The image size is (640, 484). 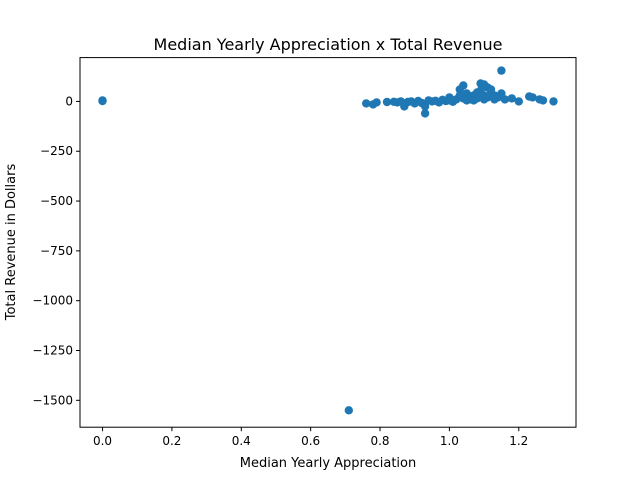 What do you see at coordinates (241, 441) in the screenshot?
I see `x-tick-label: 0.4` at bounding box center [241, 441].